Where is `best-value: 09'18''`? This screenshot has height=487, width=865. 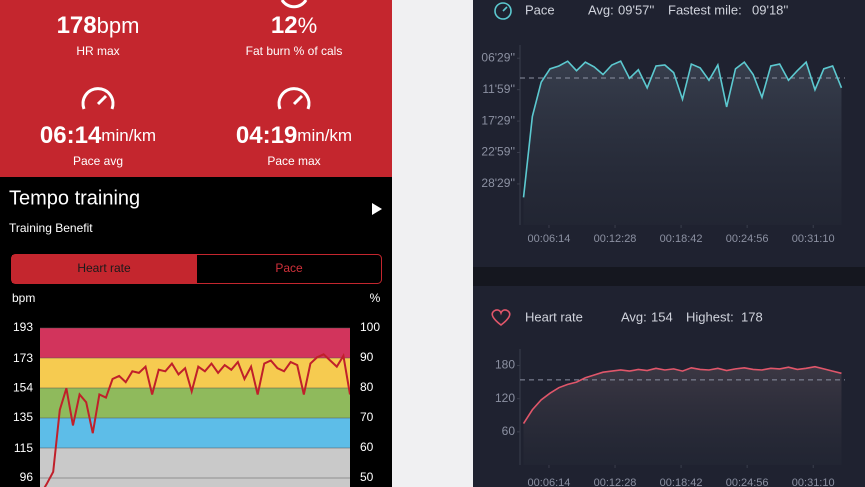 best-value: 09'18'' is located at coordinates (770, 9).